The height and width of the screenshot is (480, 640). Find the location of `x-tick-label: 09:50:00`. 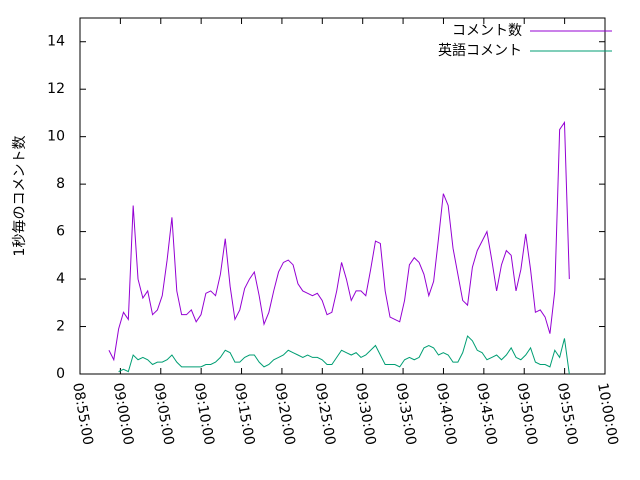

x-tick-label: 09:50:00 is located at coordinates (526, 414).